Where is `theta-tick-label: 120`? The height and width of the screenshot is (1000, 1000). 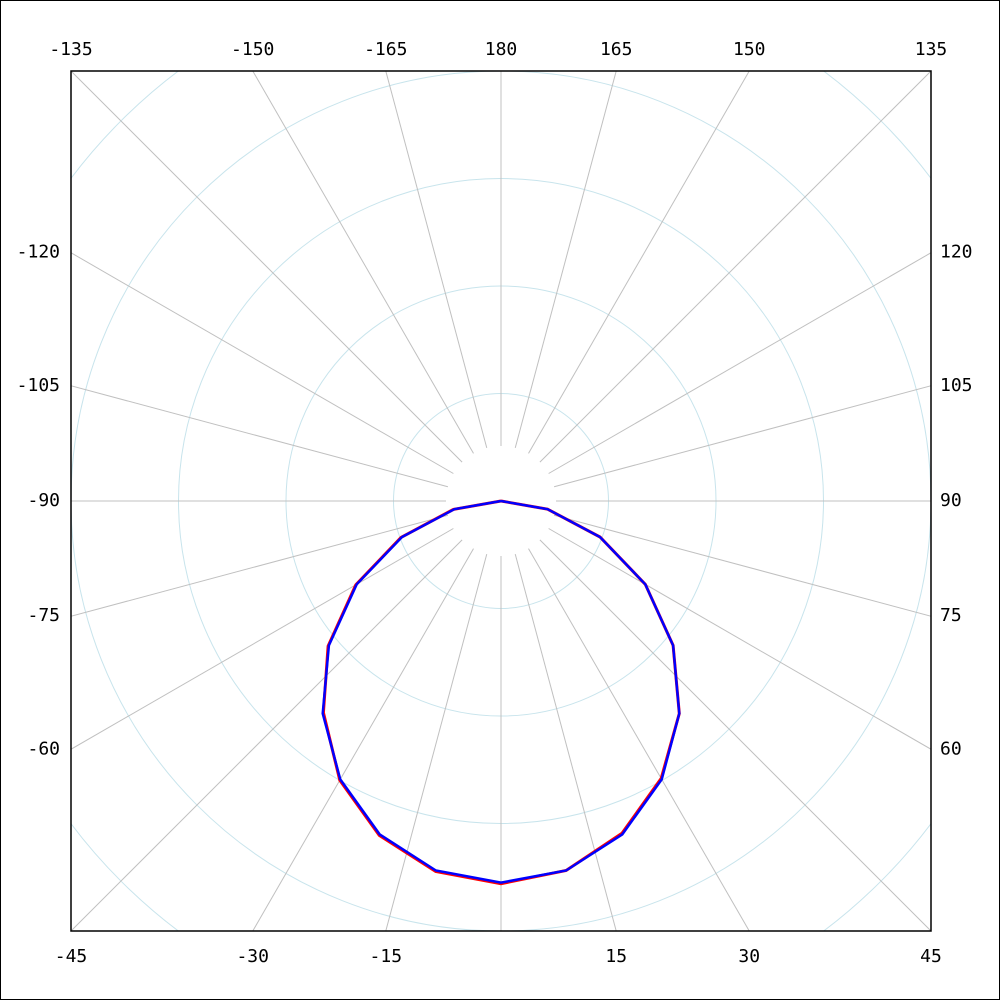 theta-tick-label: 120 is located at coordinates (956, 252).